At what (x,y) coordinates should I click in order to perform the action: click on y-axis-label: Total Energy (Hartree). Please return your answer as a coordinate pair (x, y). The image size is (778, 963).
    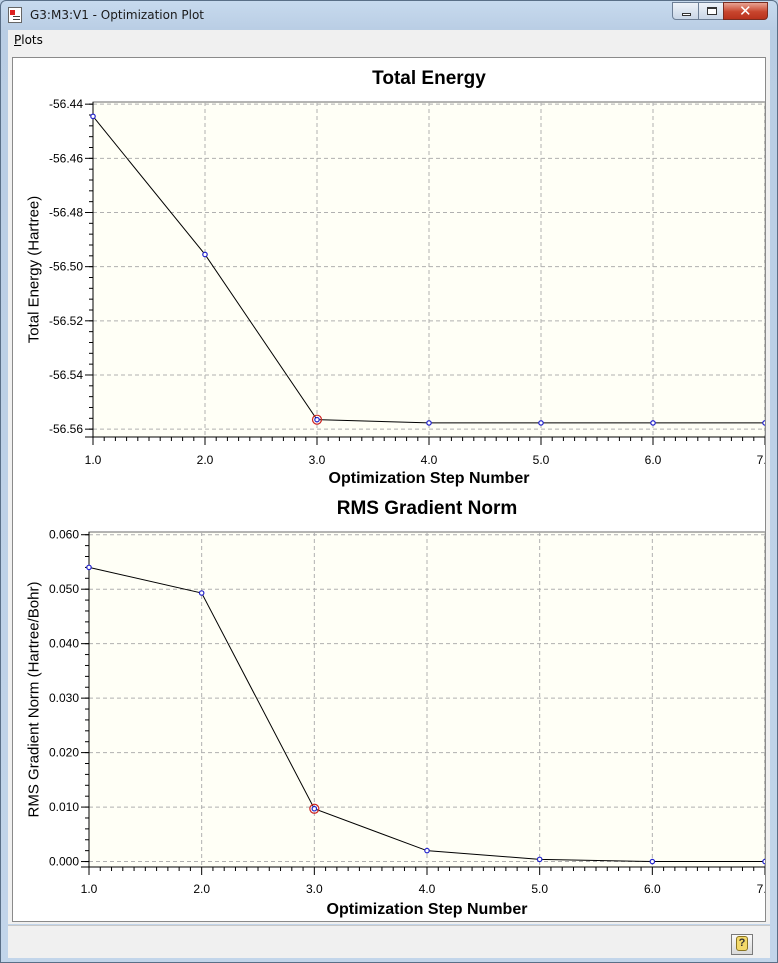
    Looking at the image, I should click on (33, 270).